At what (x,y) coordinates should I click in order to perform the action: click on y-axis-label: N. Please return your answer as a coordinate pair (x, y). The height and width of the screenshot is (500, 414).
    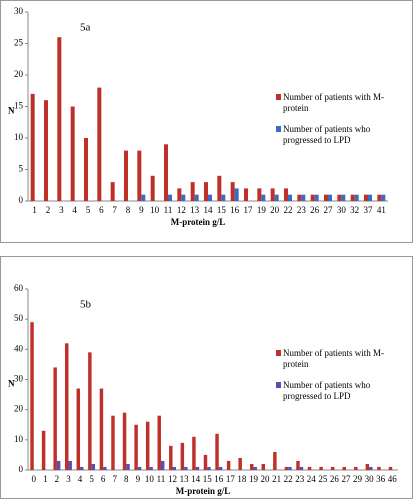
    Looking at the image, I should click on (11, 111).